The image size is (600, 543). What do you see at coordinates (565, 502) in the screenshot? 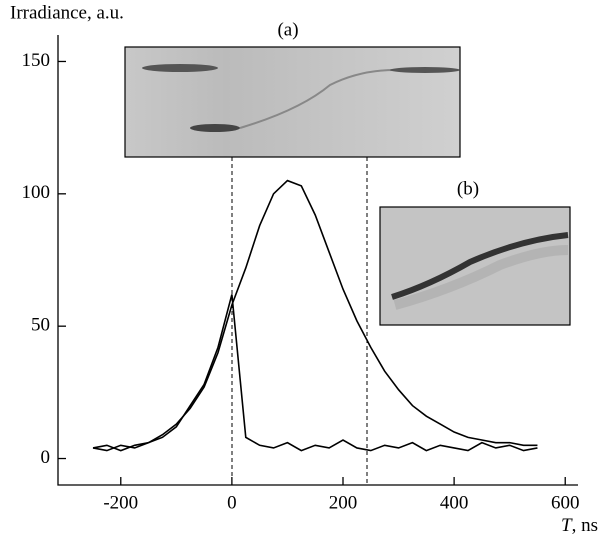
I see `x-tick-label: 600` at bounding box center [565, 502].